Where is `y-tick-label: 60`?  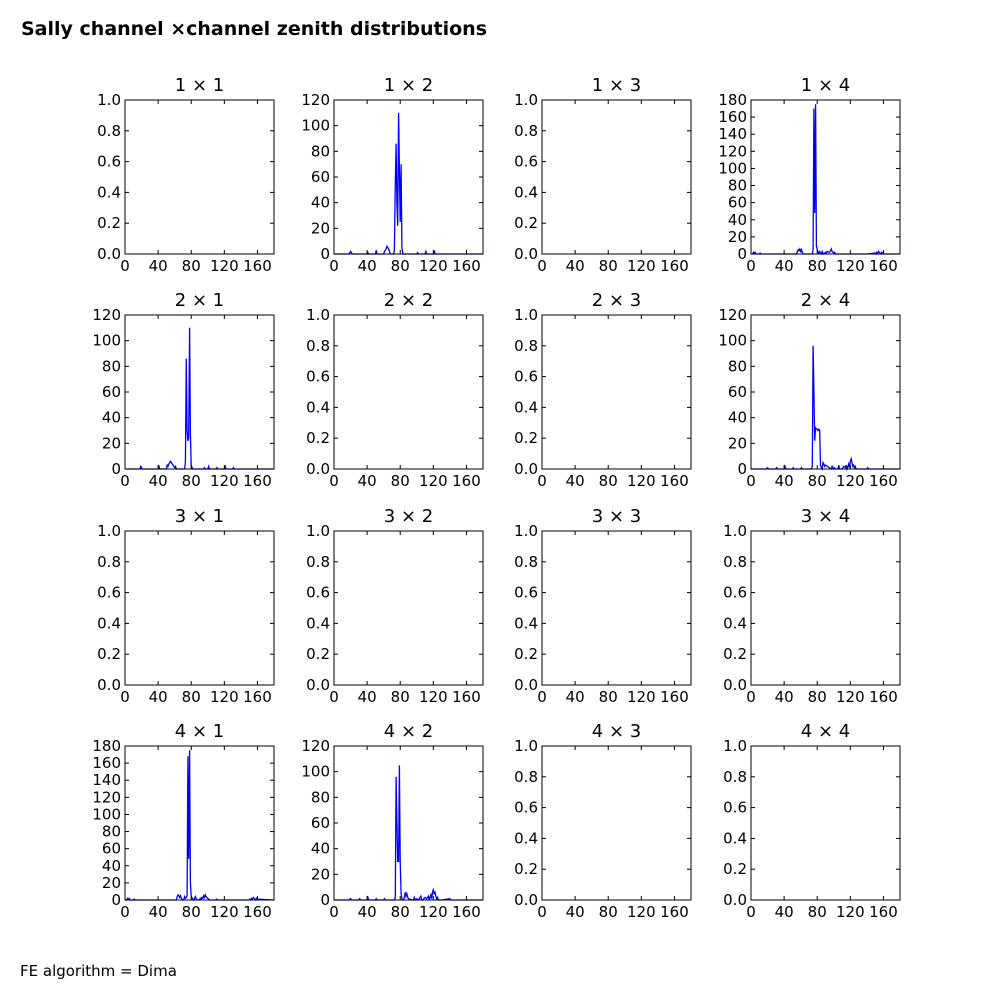 y-tick-label: 60 is located at coordinates (737, 203).